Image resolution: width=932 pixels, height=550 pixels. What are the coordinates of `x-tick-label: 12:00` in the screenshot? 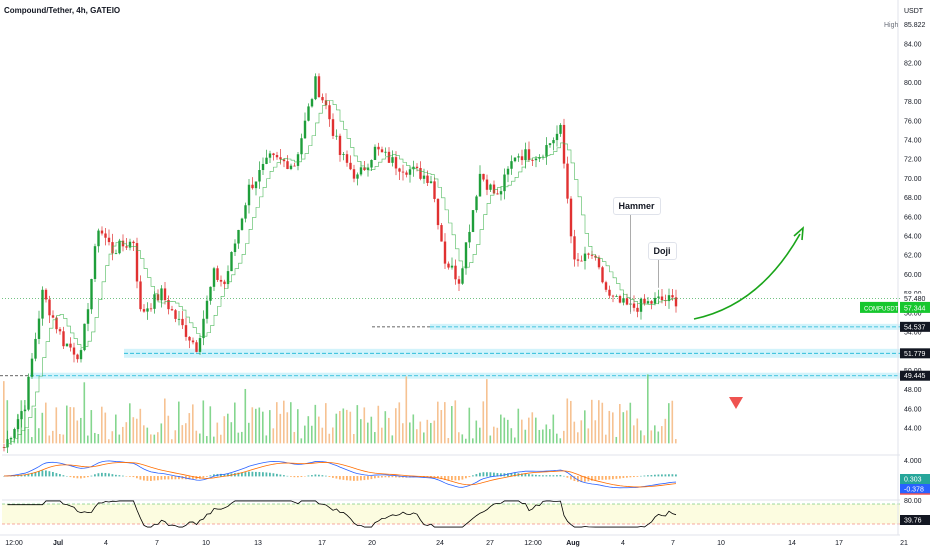 It's located at (14, 543).